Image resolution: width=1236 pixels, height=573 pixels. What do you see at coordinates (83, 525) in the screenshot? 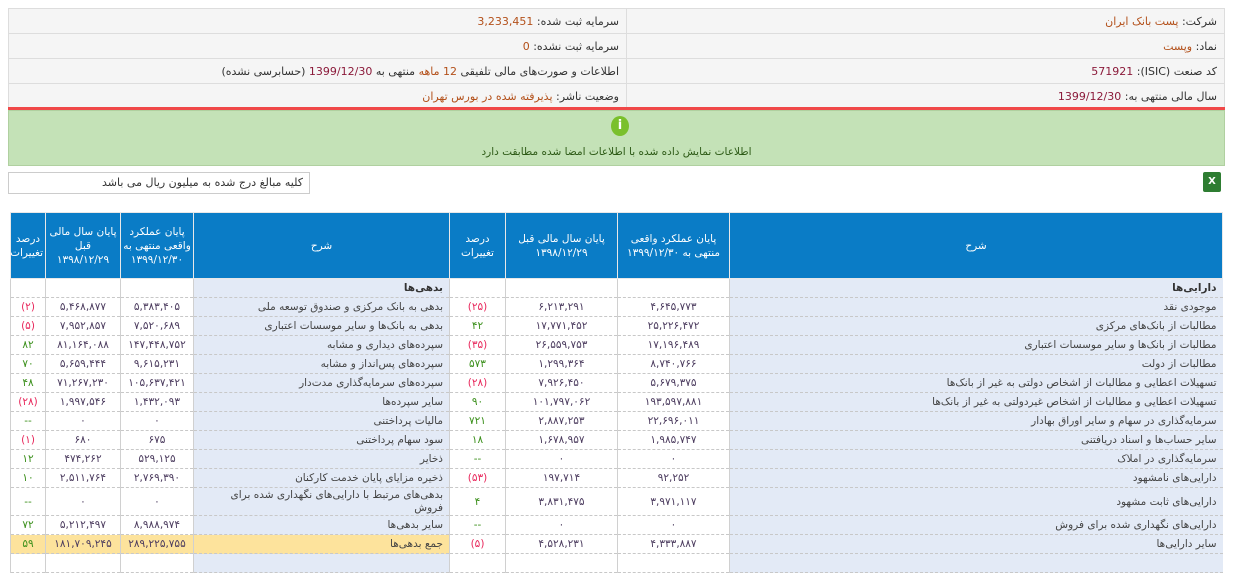
I see `liability-prev-cell: ۵,۲۱۲,۴۹۷` at bounding box center [83, 525].